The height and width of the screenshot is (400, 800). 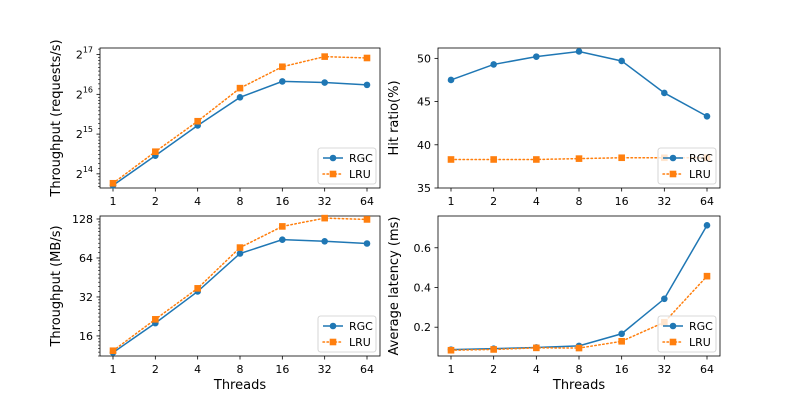 What do you see at coordinates (86, 336) in the screenshot?
I see `y-tick-label: 16` at bounding box center [86, 336].